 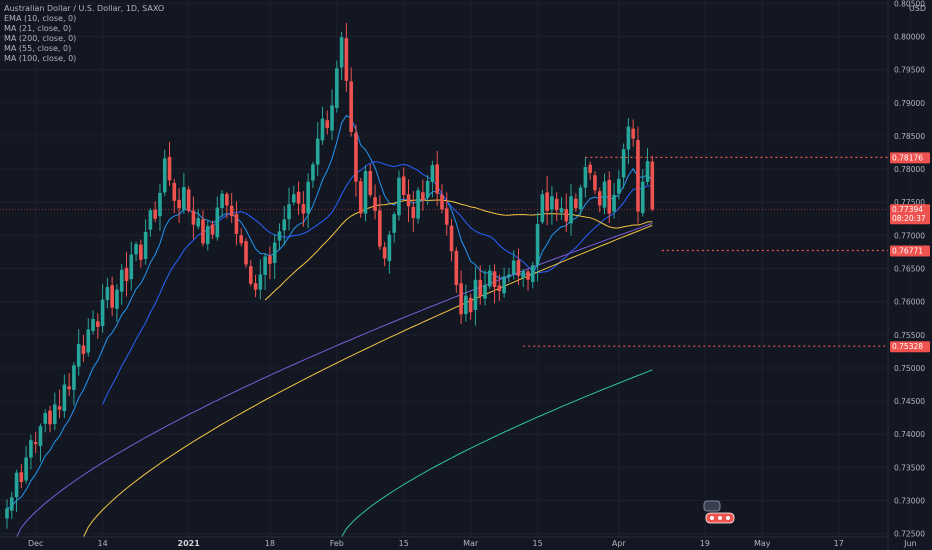 I want to click on level-high-tag-bg, so click(x=910, y=158).